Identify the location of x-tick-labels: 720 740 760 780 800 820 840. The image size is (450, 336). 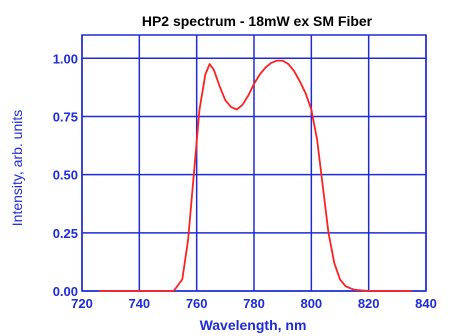
(254, 303).